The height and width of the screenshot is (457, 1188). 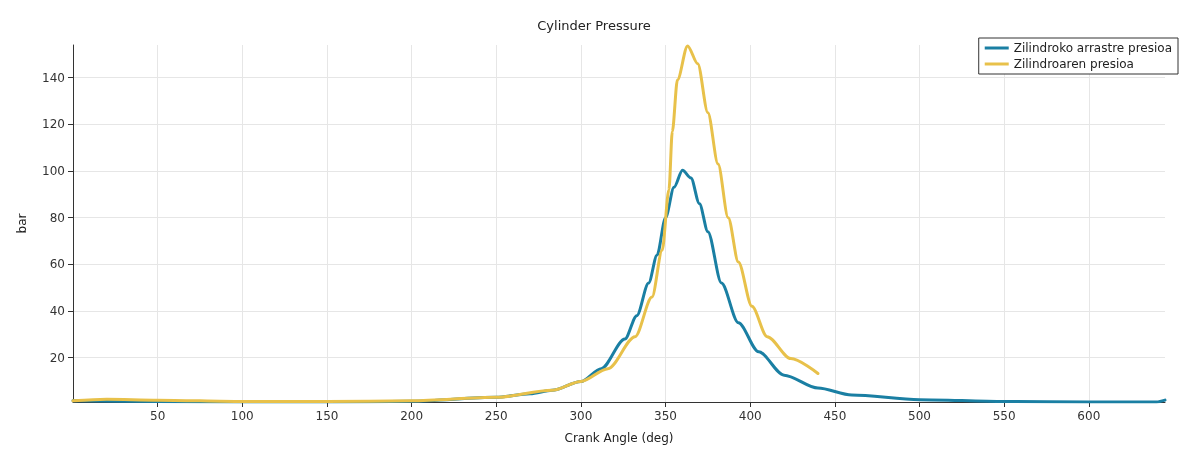 I want to click on x-tick-label: 50, so click(x=158, y=416).